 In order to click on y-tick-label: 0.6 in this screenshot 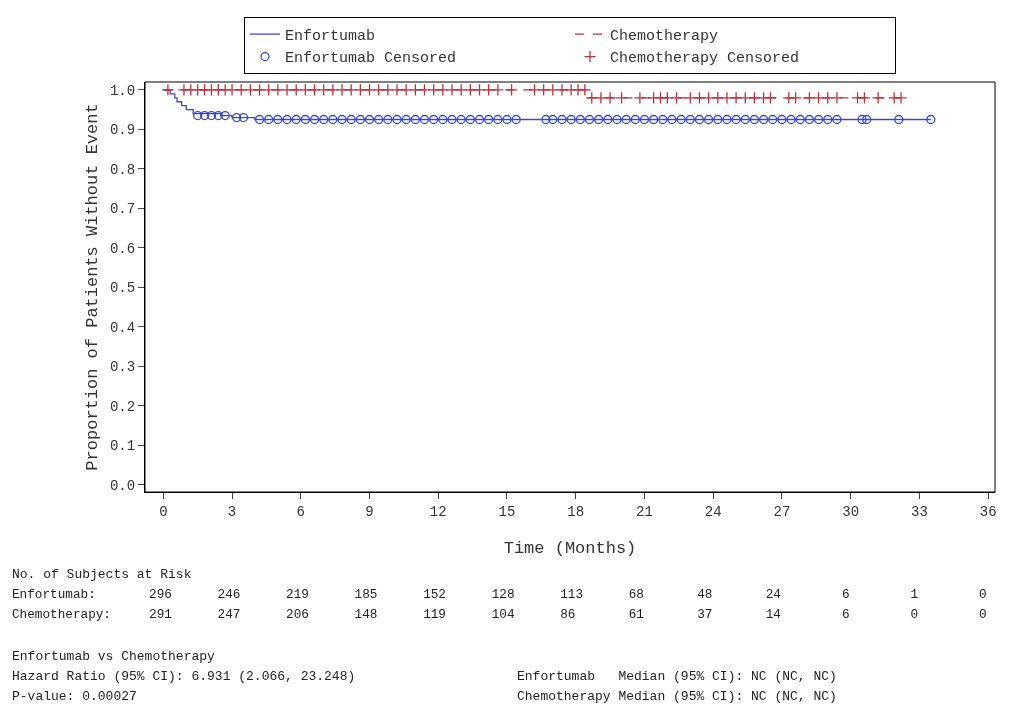, I will do `click(122, 248)`.